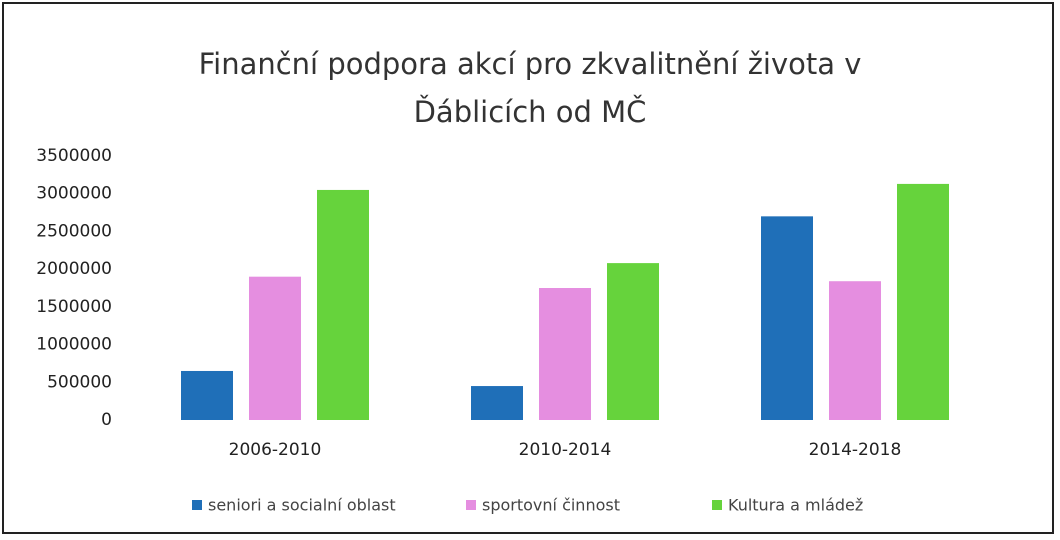 This screenshot has width=1060, height=540. I want to click on legend-label: sportovní činnost, so click(551, 505).